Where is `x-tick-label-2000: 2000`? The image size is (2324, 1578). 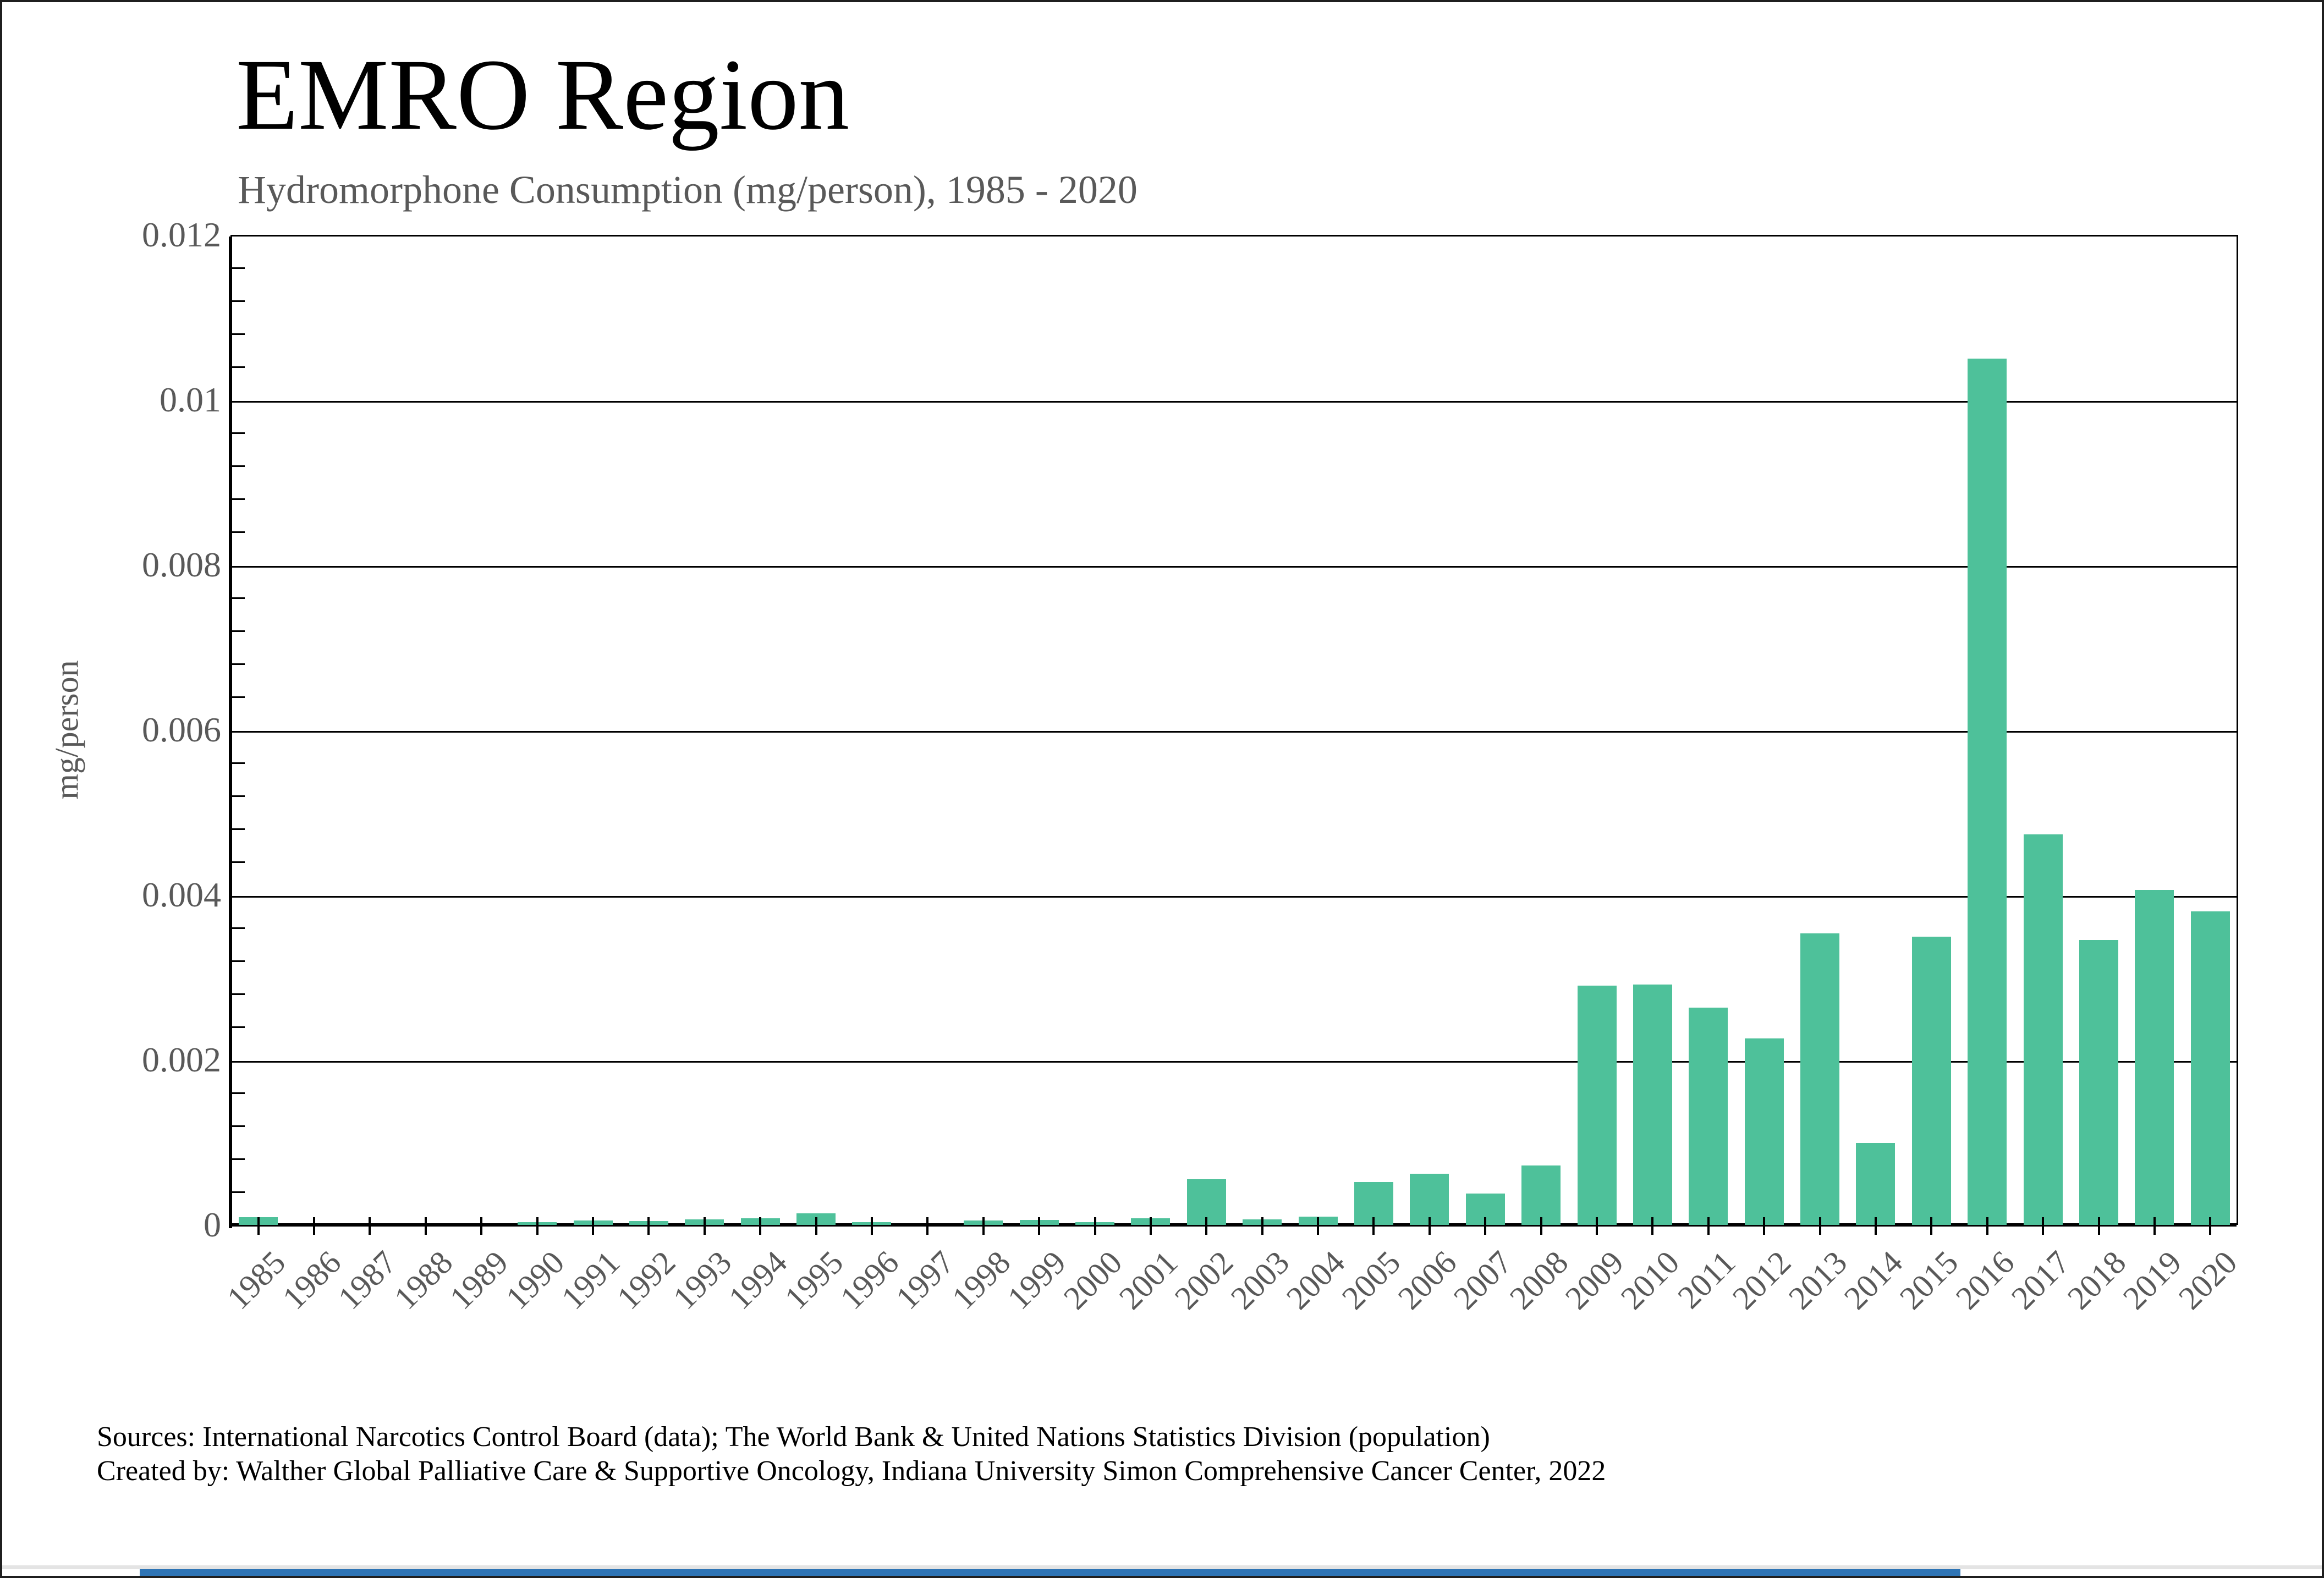
x-tick-label-2000: 2000 is located at coordinates (1092, 1280).